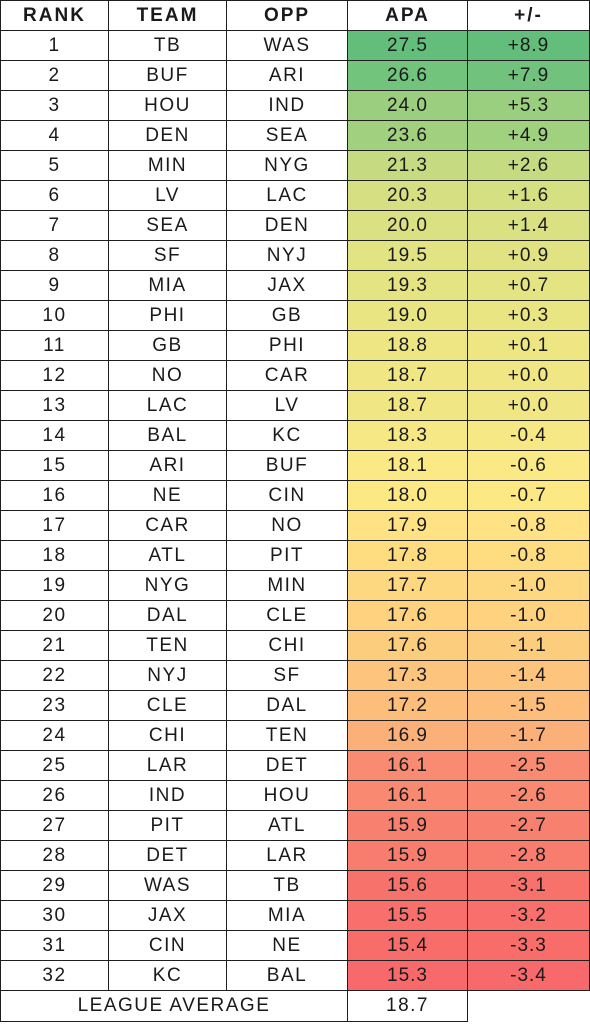 Image resolution: width=590 pixels, height=1024 pixels. What do you see at coordinates (528, 855) in the screenshot?
I see `plus-minus-cell: -2.8` at bounding box center [528, 855].